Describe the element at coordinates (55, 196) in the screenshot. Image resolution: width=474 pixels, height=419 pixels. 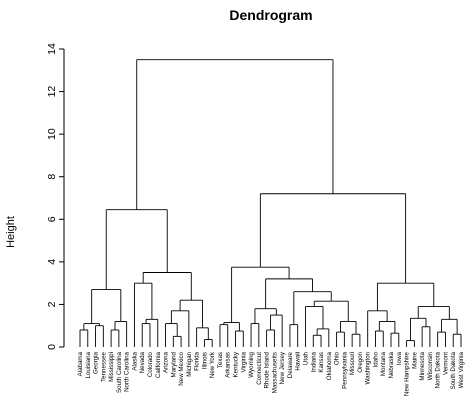
I see `y-axis: 0 2 4 6 8 10 12 14` at that location.